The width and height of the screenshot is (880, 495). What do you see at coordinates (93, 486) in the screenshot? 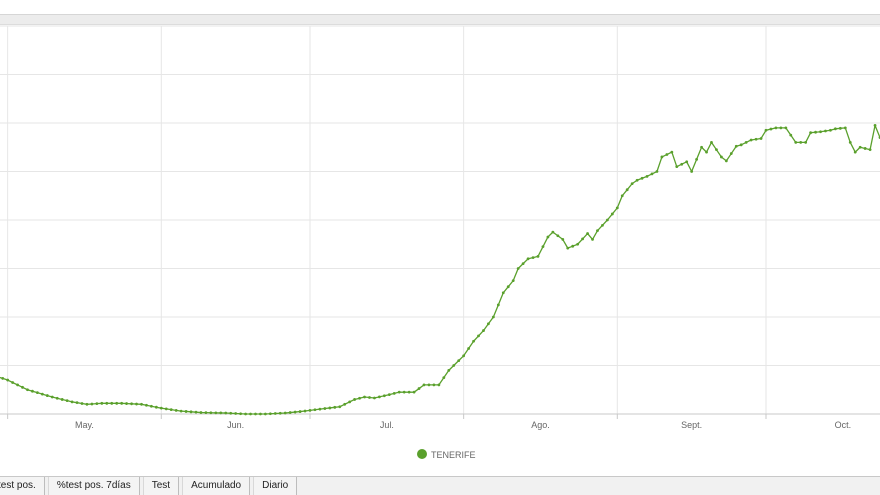
I see `tab-pct-test-pos-7dias: %test pos. 7días` at bounding box center [93, 486].